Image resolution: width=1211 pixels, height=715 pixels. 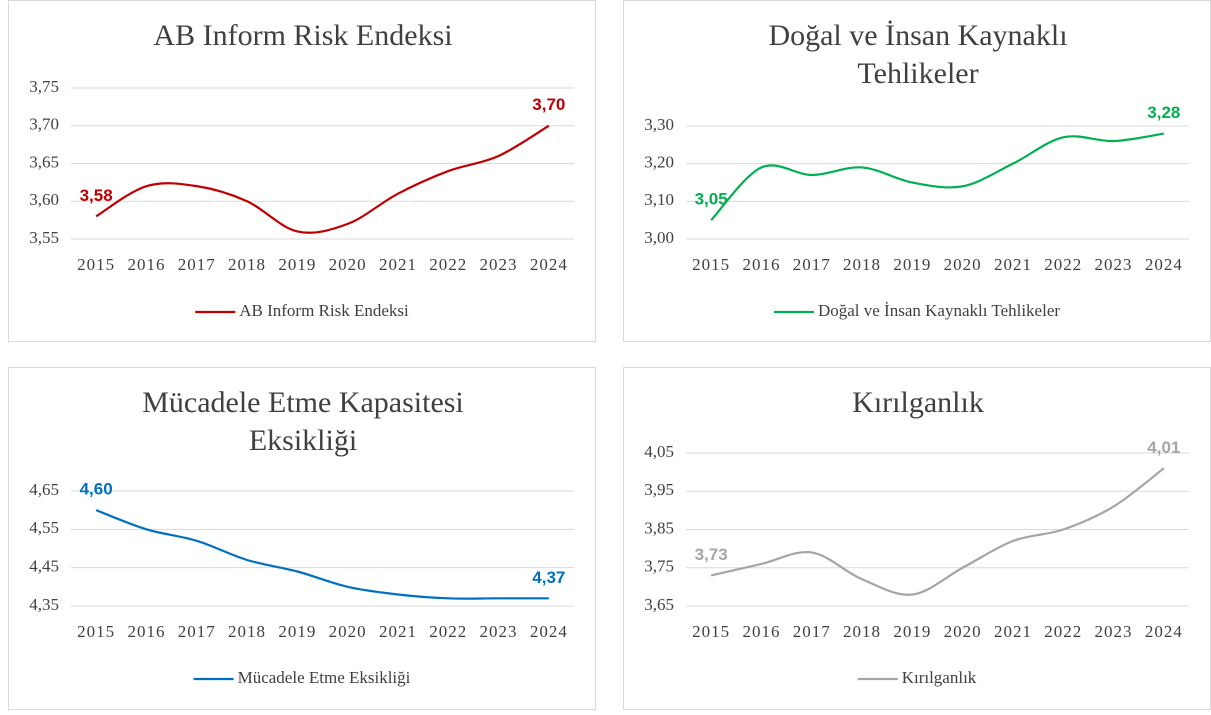 What do you see at coordinates (939, 677) in the screenshot?
I see `legend-label: Kırılganlık` at bounding box center [939, 677].